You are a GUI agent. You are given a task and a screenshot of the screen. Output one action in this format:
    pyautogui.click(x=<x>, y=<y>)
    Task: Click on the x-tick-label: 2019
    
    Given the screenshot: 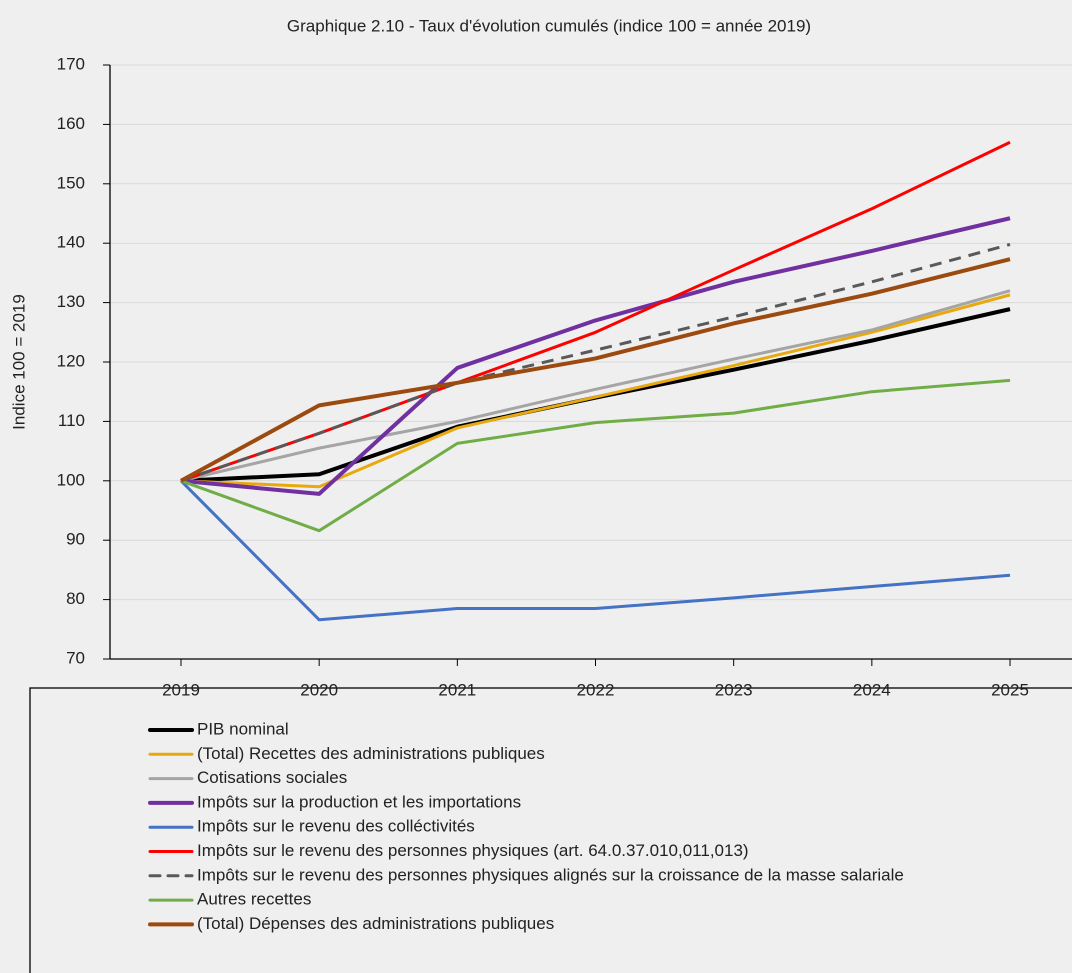 What is the action you would take?
    pyautogui.click(x=181, y=689)
    